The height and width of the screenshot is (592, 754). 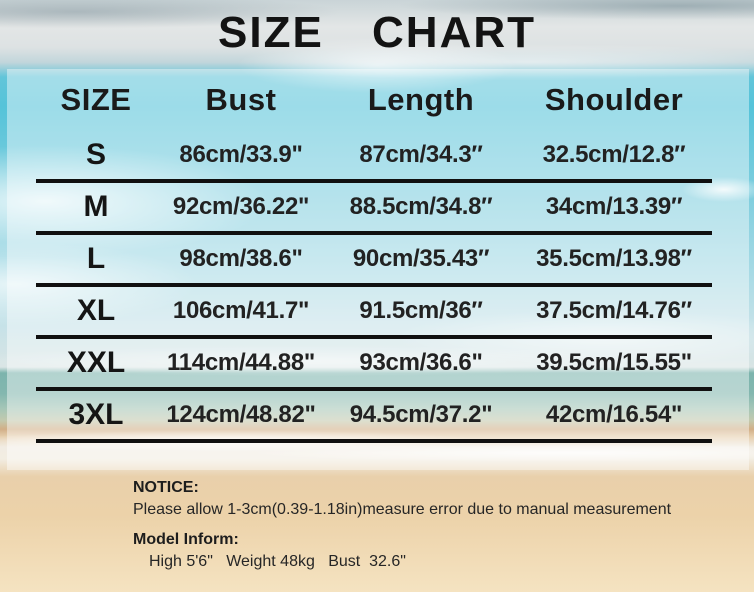 What do you see at coordinates (96, 258) in the screenshot?
I see `size-label: L` at bounding box center [96, 258].